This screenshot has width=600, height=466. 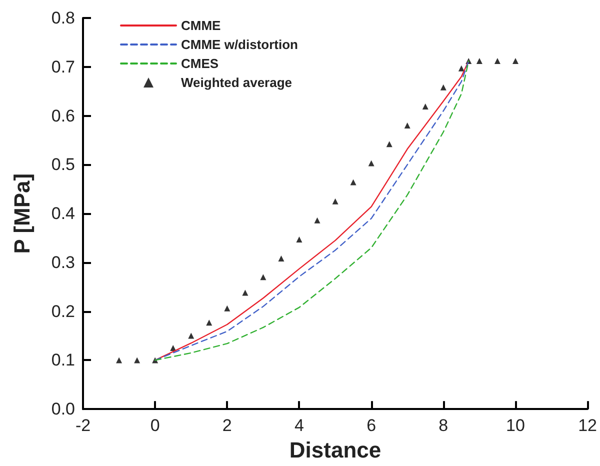 I want to click on y-tick-label: 0.6, so click(x=63, y=116).